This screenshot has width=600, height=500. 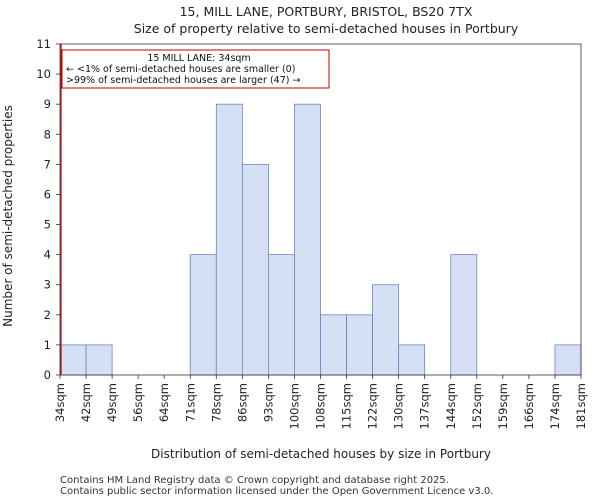 What do you see at coordinates (47, 104) in the screenshot?
I see `y-tick-label: 9` at bounding box center [47, 104].